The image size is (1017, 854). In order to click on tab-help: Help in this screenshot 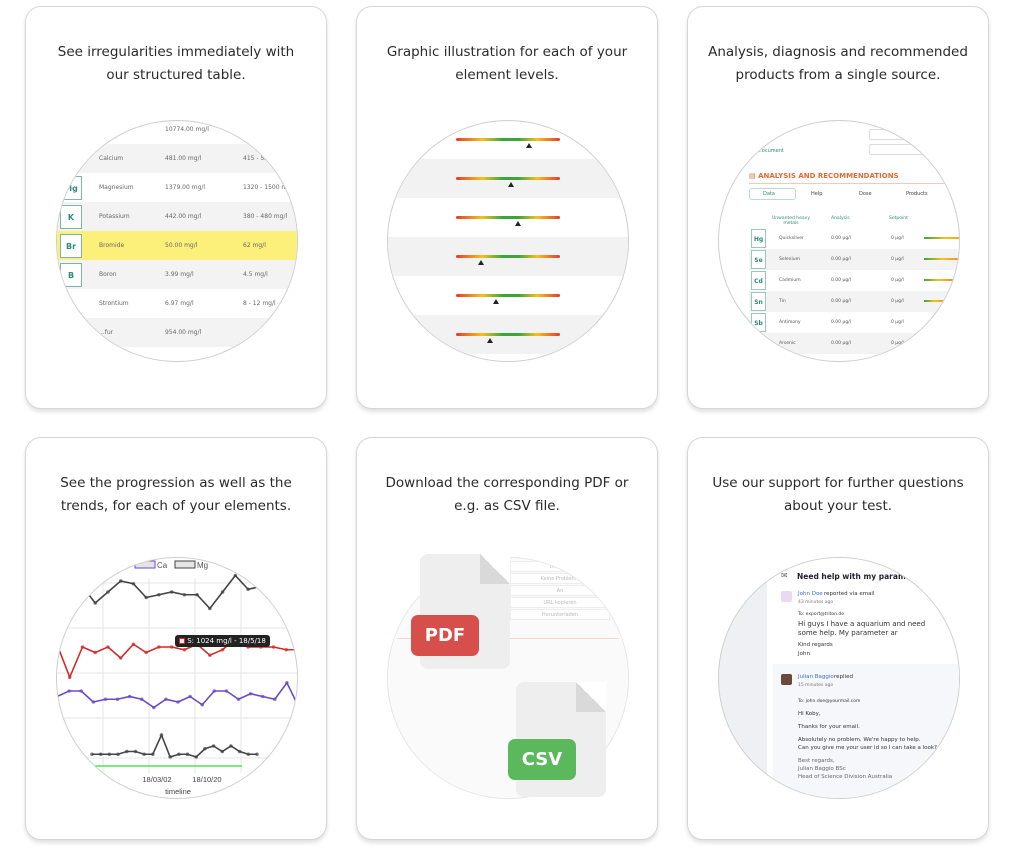, I will do `click(817, 194)`.